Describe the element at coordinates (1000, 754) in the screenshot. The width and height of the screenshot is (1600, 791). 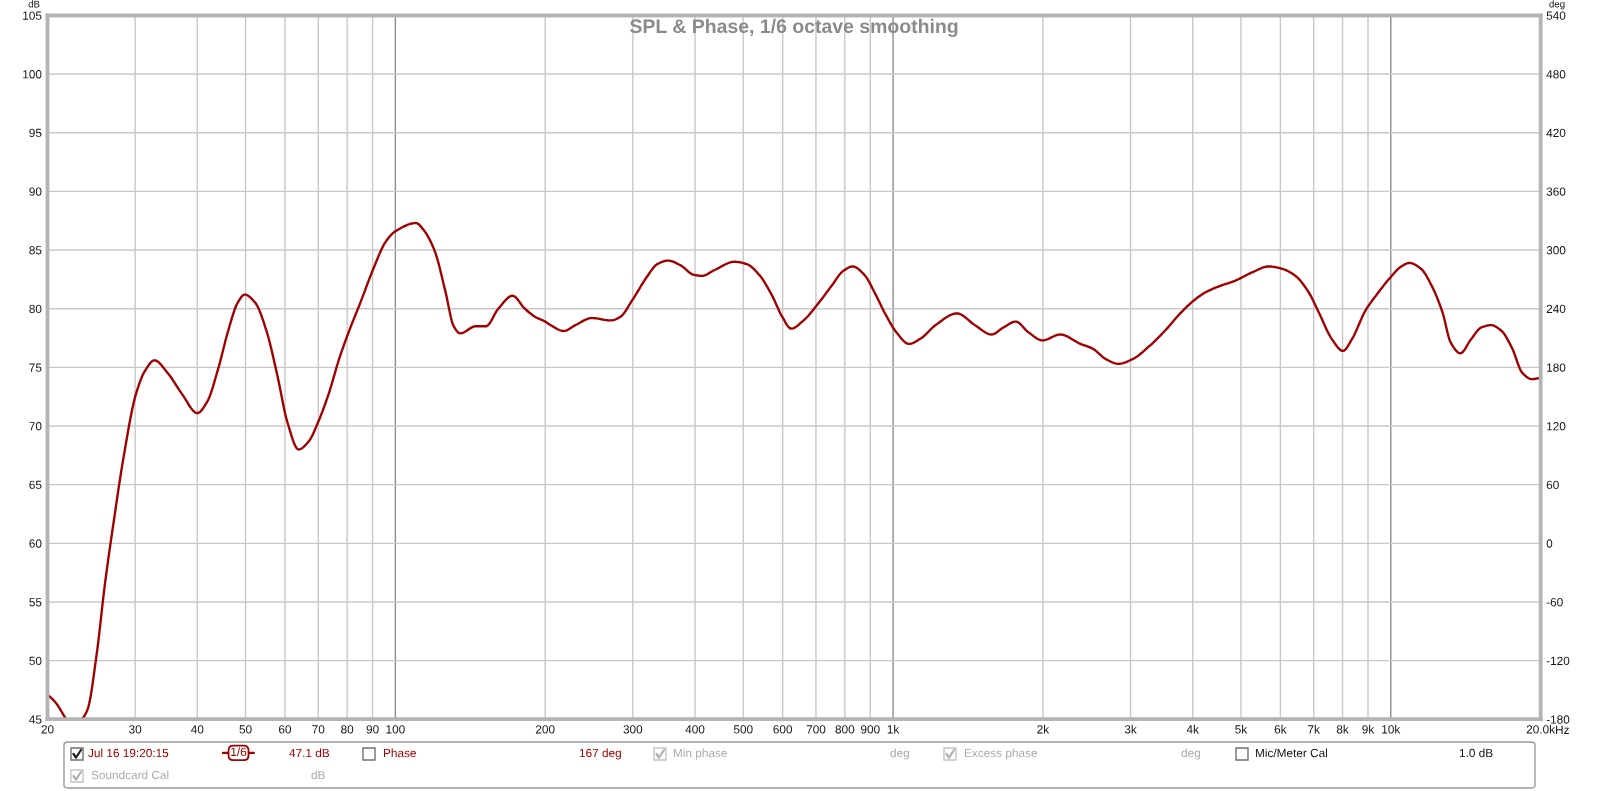
I see `text: Excess phase` at that location.